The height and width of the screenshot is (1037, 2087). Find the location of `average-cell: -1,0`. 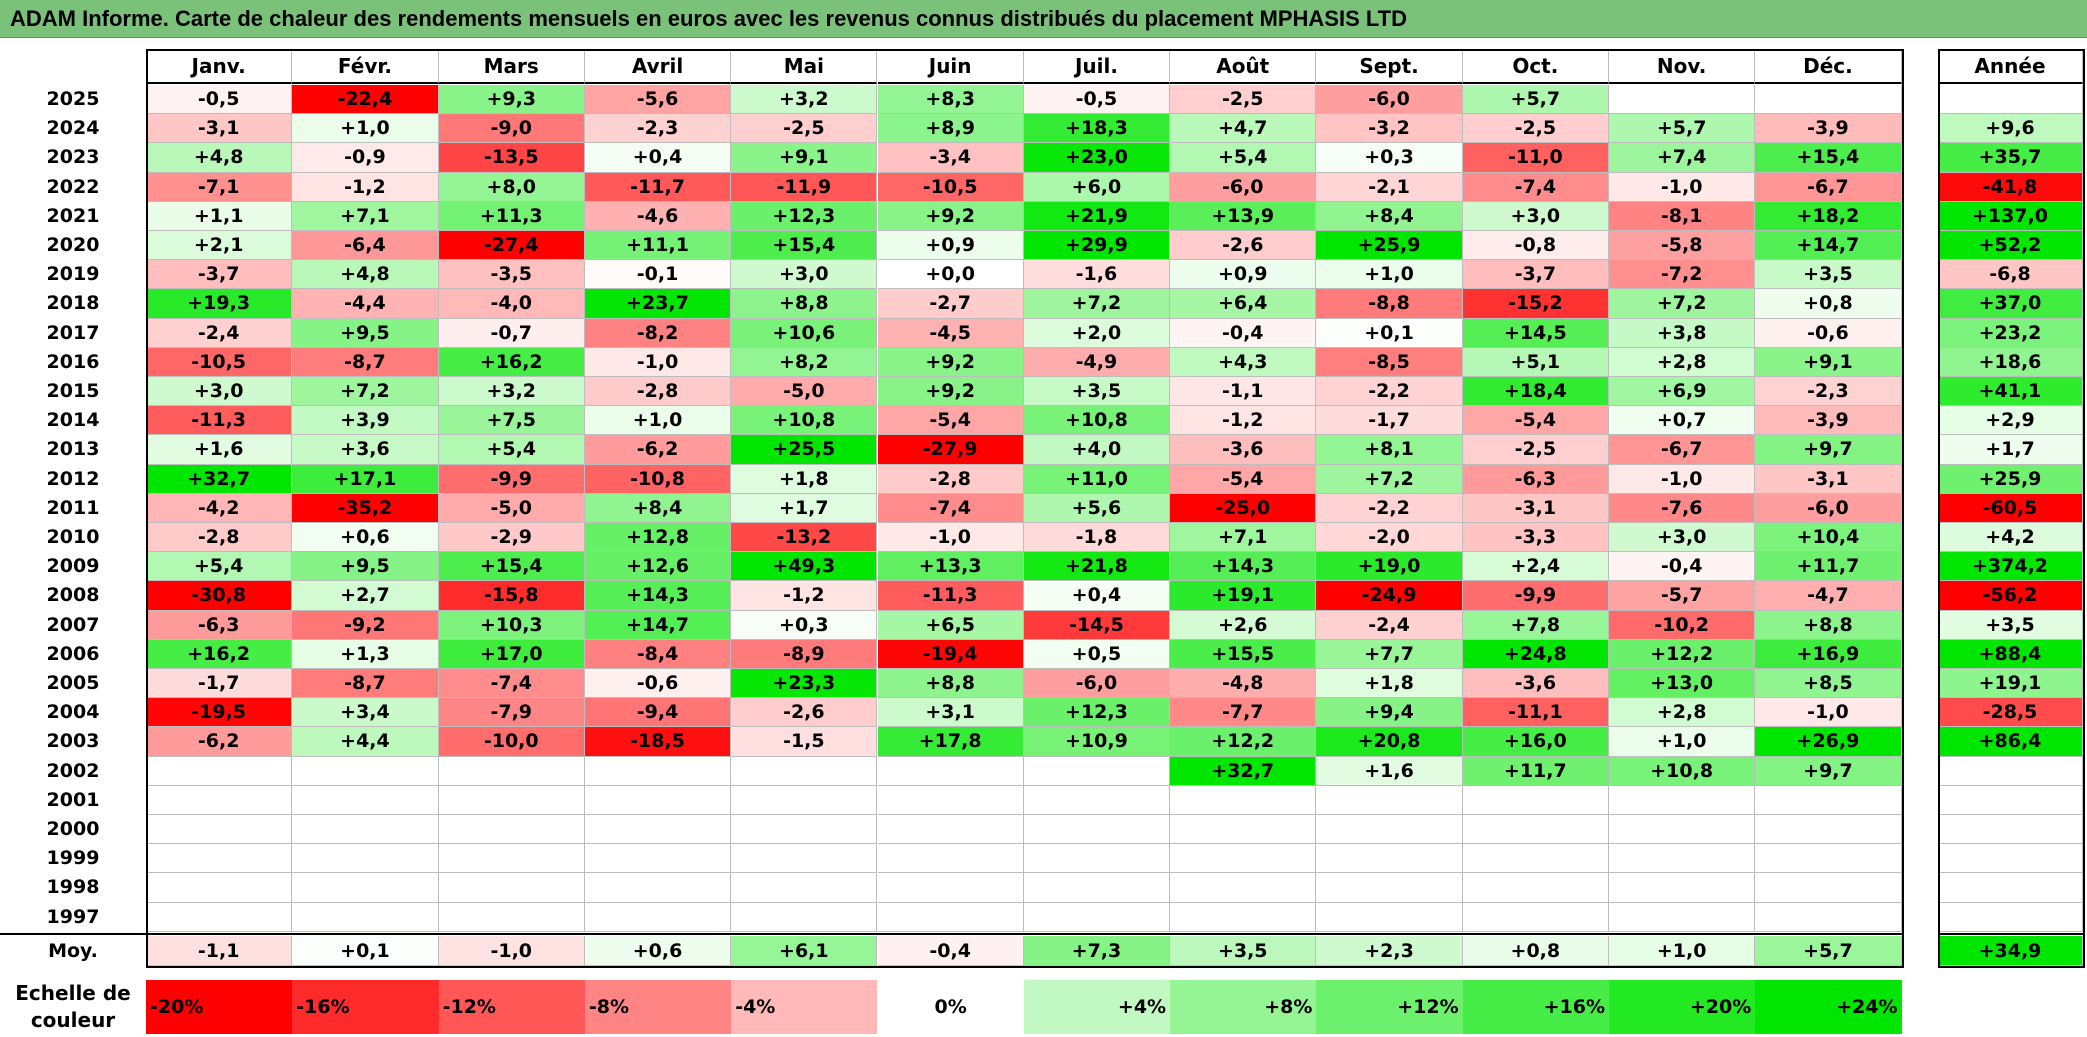

average-cell: -1,0 is located at coordinates (511, 951).